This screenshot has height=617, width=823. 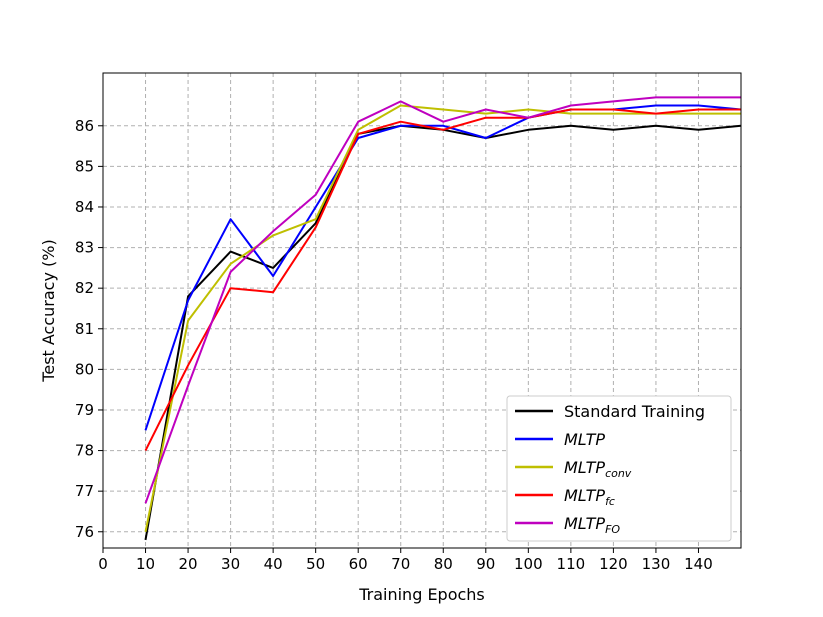 I want to click on x-axis-ticks: 0 10 20 30 40 50 60 70 80 90 100 110 120 130 140, so click(x=405, y=560).